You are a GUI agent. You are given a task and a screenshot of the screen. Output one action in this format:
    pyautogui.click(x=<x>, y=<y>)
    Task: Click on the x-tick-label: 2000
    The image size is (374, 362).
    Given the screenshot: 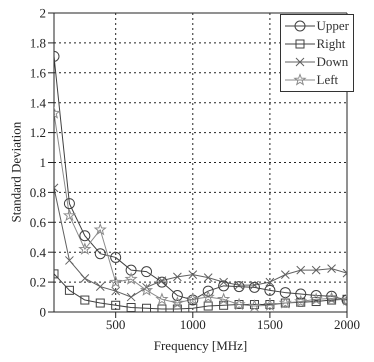 What is the action you would take?
    pyautogui.click(x=347, y=324)
    